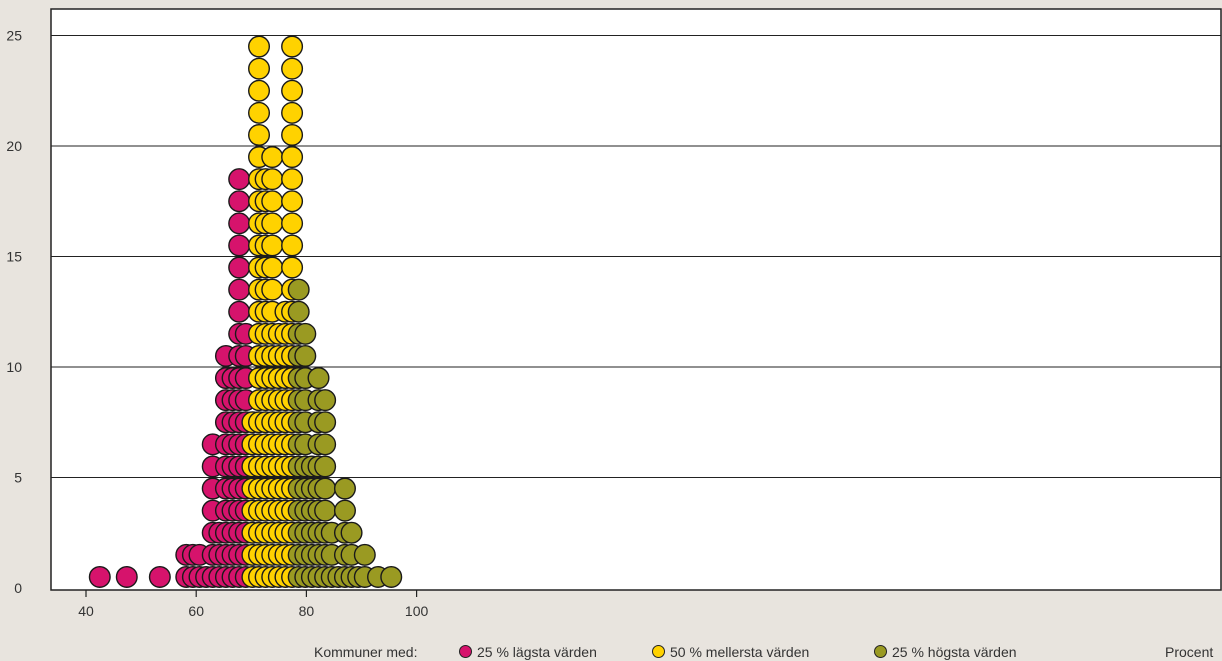  Describe the element at coordinates (1189, 652) in the screenshot. I see `x-unit-label: Procent` at that location.